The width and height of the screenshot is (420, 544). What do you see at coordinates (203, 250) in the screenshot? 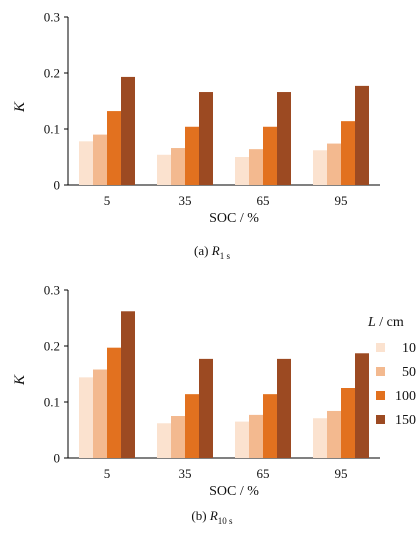
I see `caption-prefix: (a)` at bounding box center [203, 250].